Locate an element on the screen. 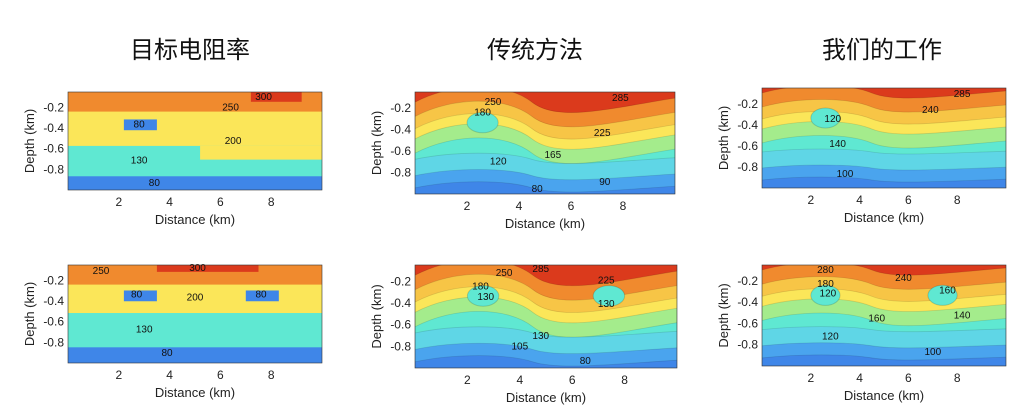  field-traditional-bottom is located at coordinates (546, 316).